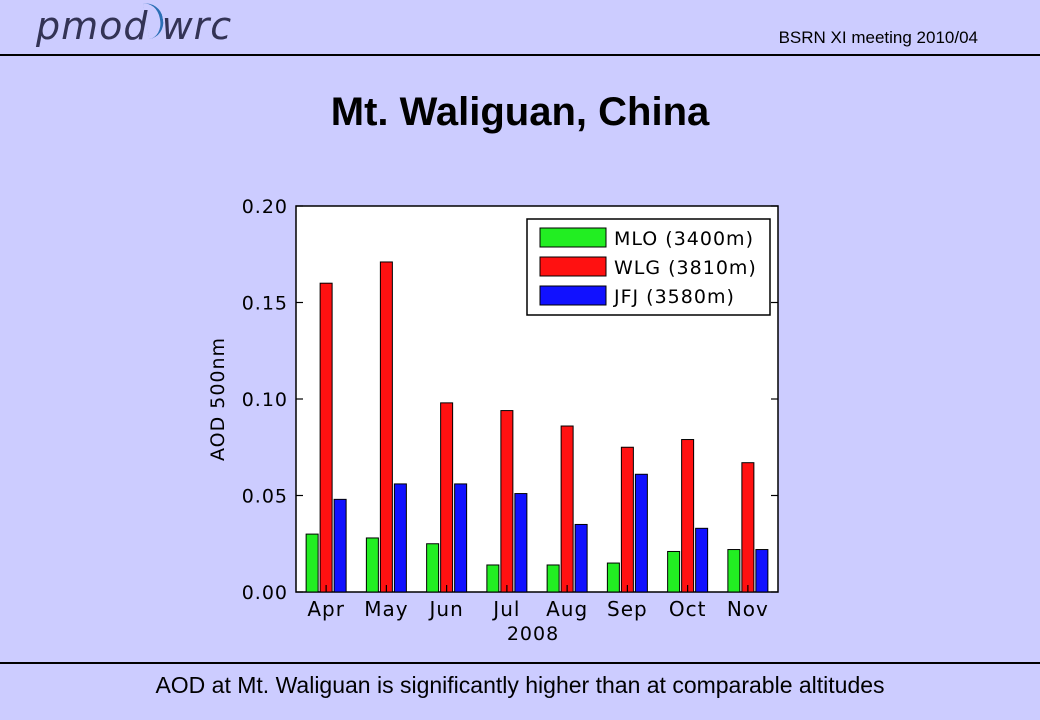 The width and height of the screenshot is (1040, 720). What do you see at coordinates (446, 609) in the screenshot?
I see `x-tick-label: Jun` at bounding box center [446, 609].